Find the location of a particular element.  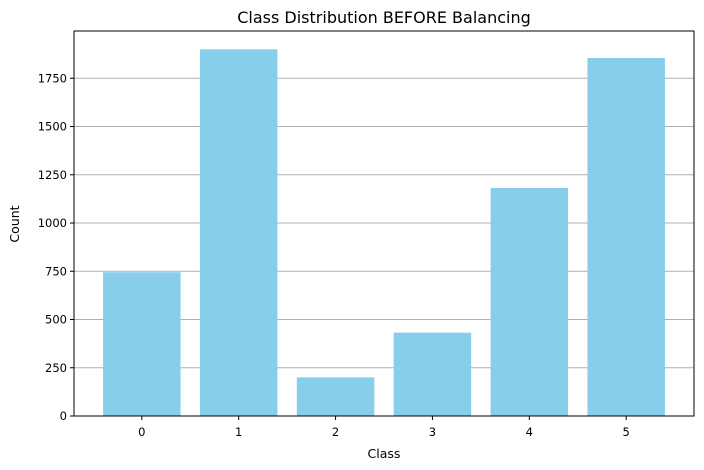

x-tick-label: 1 is located at coordinates (238, 432).